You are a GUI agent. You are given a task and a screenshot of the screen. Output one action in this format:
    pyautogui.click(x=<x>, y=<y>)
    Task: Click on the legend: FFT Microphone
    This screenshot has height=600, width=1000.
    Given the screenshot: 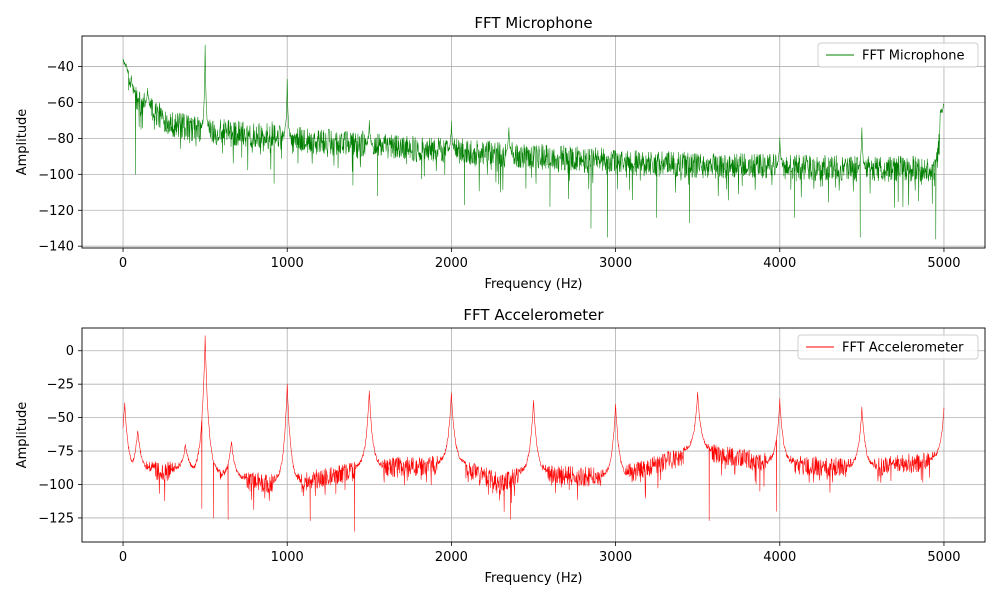 What is the action you would take?
    pyautogui.click(x=898, y=55)
    